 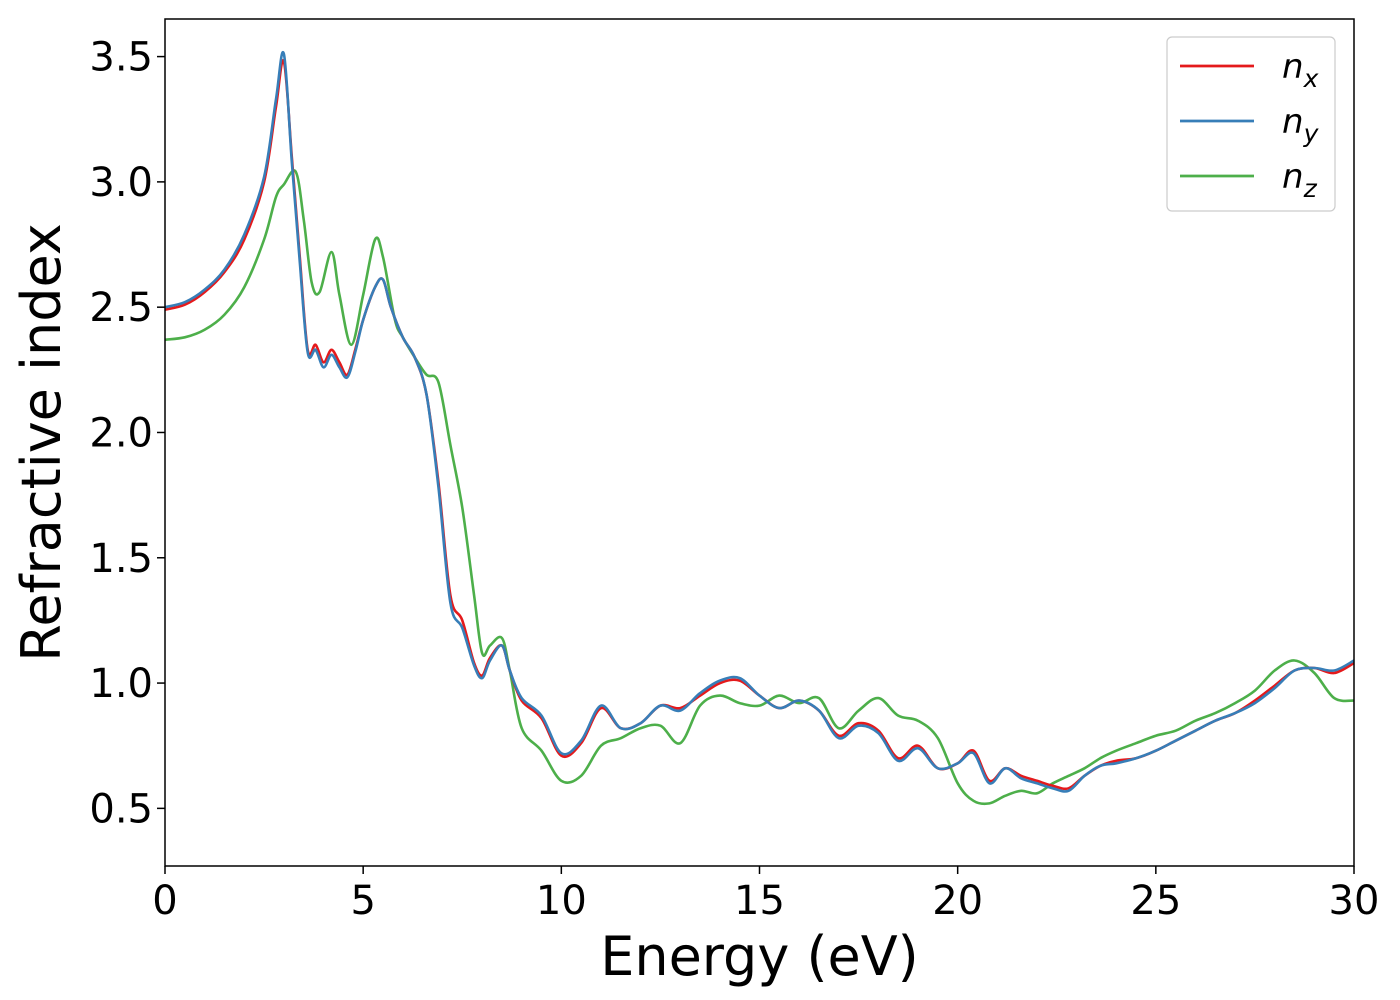 I want to click on x-tick-label: 25, so click(x=1155, y=901).